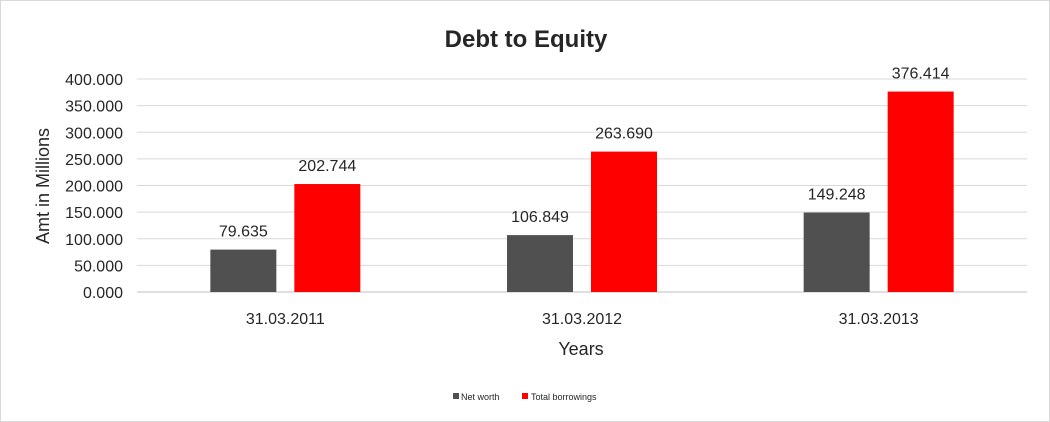  What do you see at coordinates (103, 293) in the screenshot?
I see `y-tick-label: 0.000` at bounding box center [103, 293].